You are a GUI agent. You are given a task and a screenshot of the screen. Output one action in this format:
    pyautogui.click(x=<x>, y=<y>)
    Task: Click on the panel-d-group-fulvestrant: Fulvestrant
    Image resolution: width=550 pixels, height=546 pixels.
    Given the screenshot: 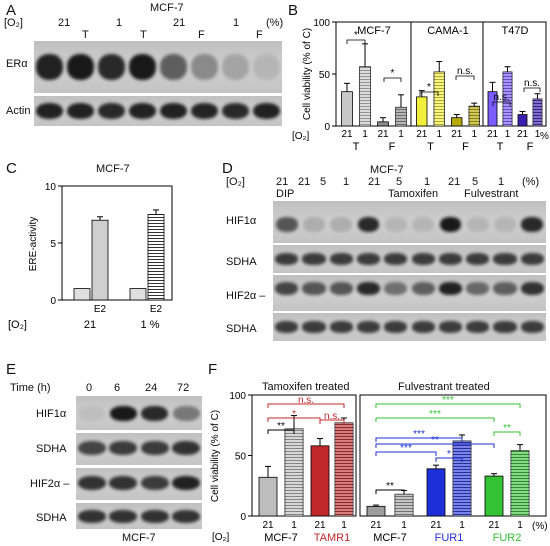 What is the action you would take?
    pyautogui.click(x=491, y=194)
    